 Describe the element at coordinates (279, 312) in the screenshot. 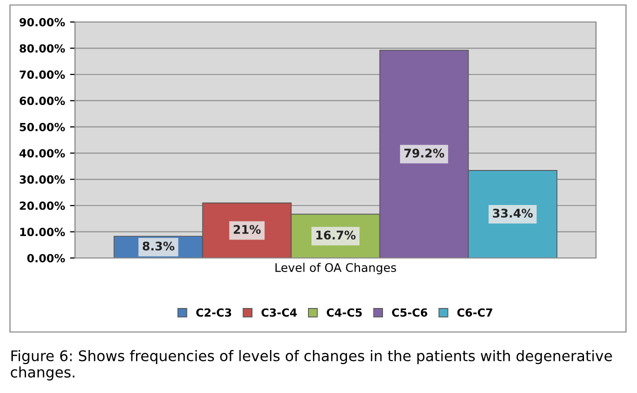

I see `legend-label: C3-C4` at that location.